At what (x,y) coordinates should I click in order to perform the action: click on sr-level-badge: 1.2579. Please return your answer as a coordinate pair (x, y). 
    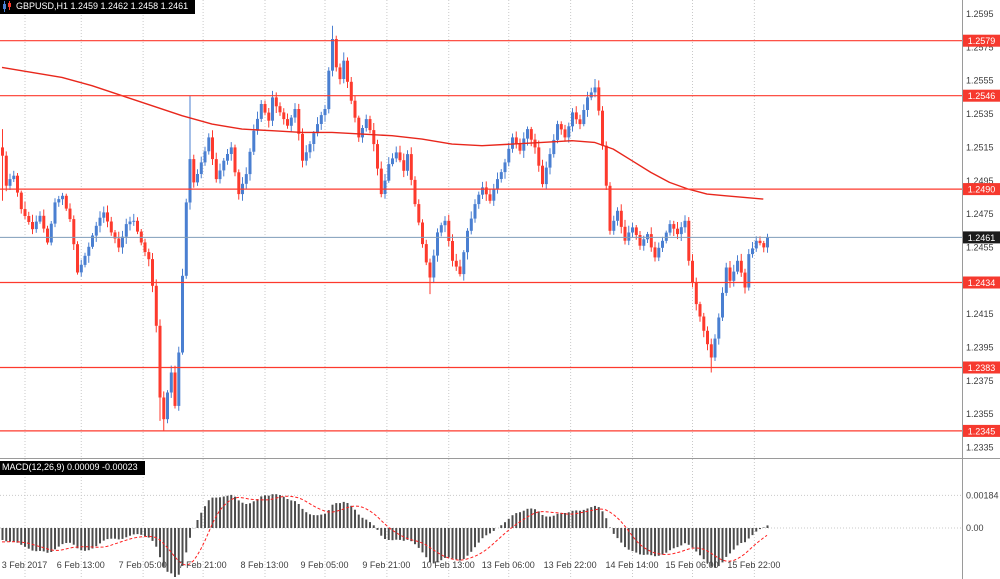
    Looking at the image, I should click on (981, 40).